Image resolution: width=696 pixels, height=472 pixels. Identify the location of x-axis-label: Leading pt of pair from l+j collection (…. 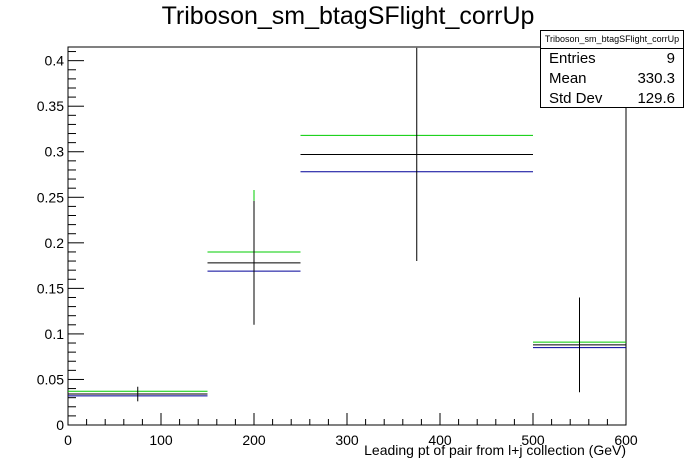
(495, 450).